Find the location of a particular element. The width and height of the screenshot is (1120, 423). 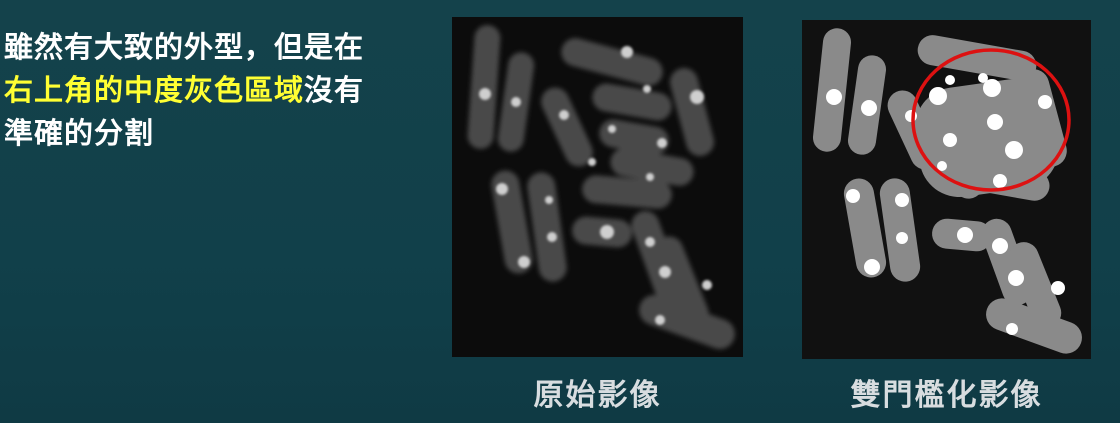

description-highlight: 右上角的中度灰色區域 is located at coordinates (154, 90).